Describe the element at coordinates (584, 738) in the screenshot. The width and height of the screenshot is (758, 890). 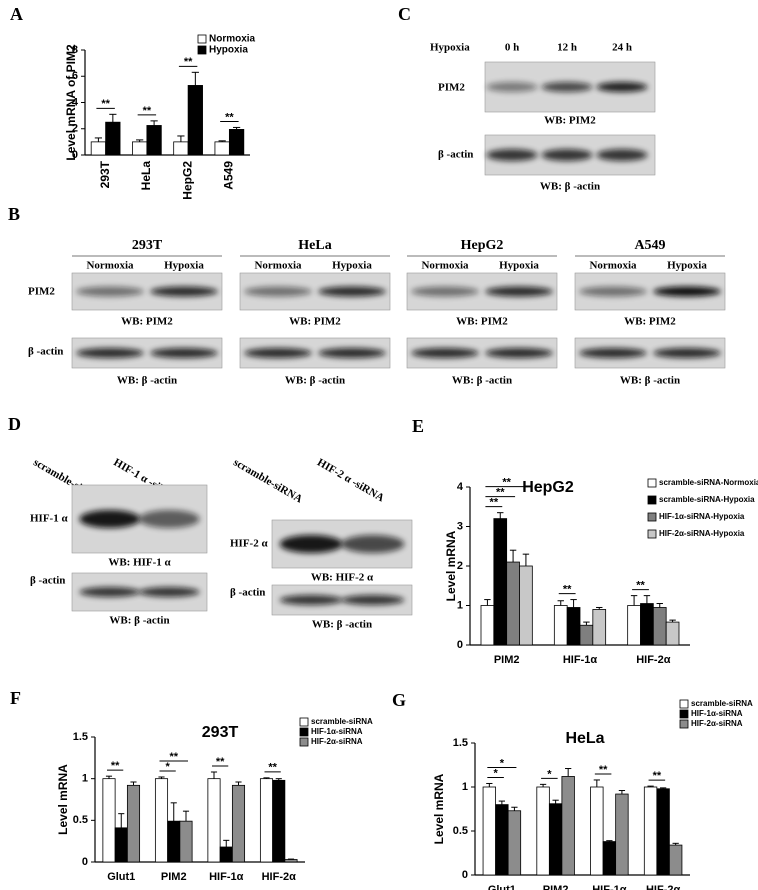
I see `chart-title: HeLa` at that location.